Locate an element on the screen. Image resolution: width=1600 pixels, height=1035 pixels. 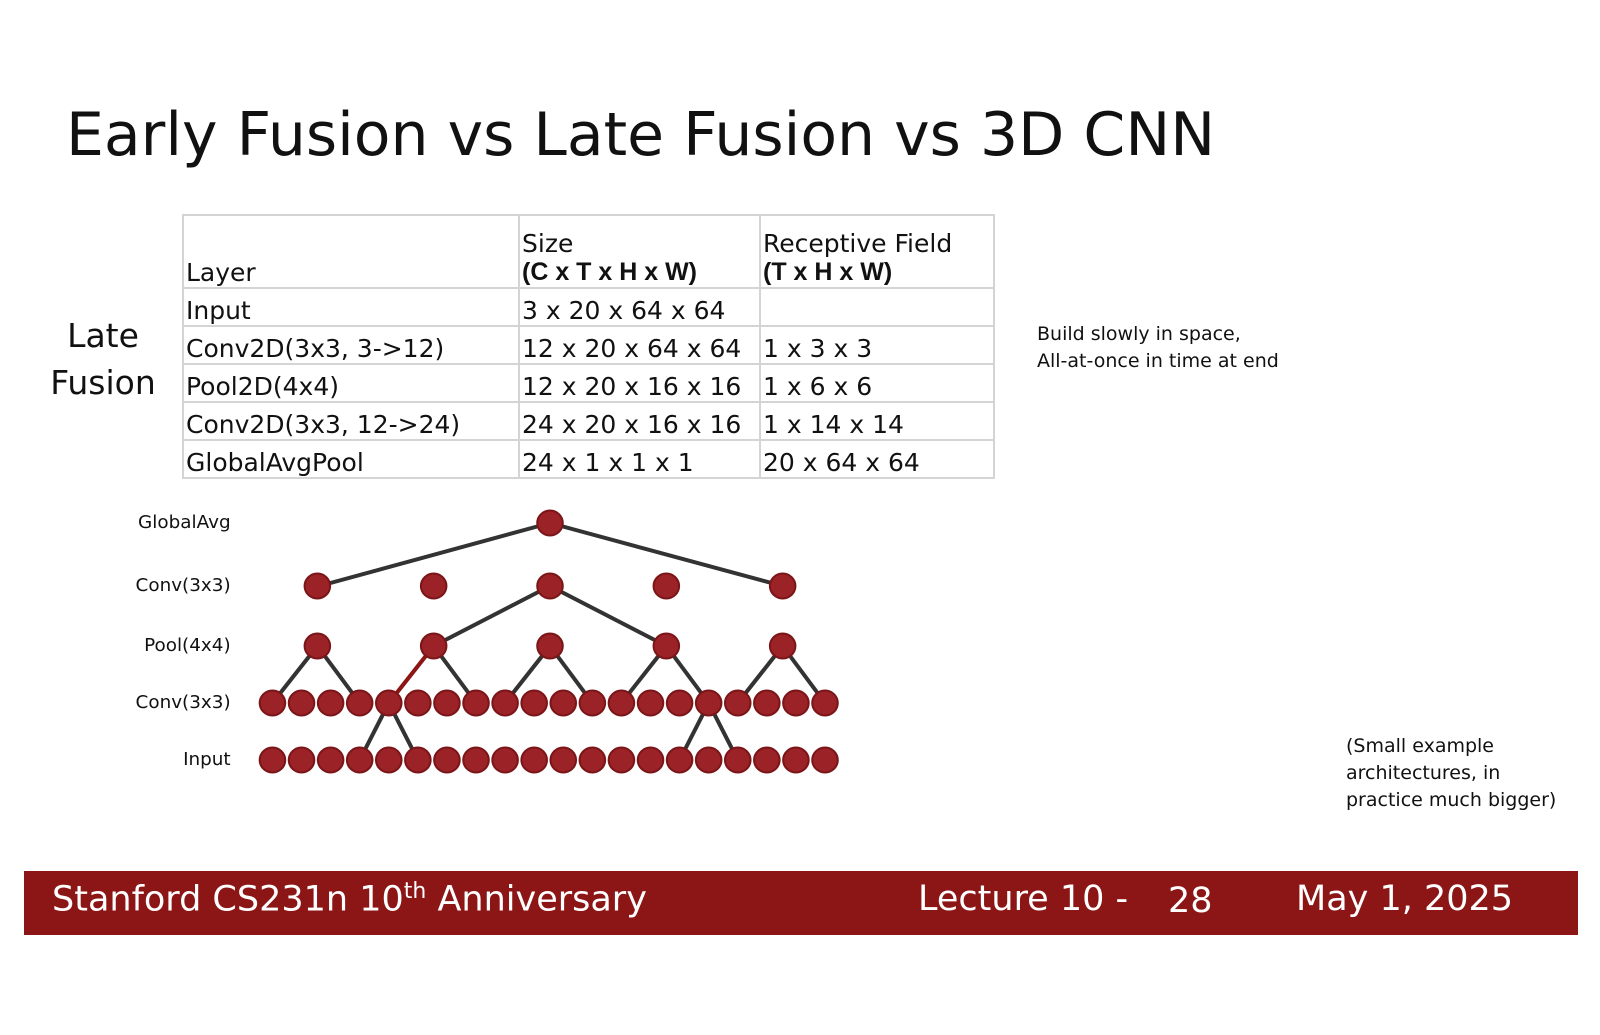
table-row: Pool2D(4x4) 12 x 20 x 16 x 16 1 x 6 x 6 is located at coordinates (588, 383).